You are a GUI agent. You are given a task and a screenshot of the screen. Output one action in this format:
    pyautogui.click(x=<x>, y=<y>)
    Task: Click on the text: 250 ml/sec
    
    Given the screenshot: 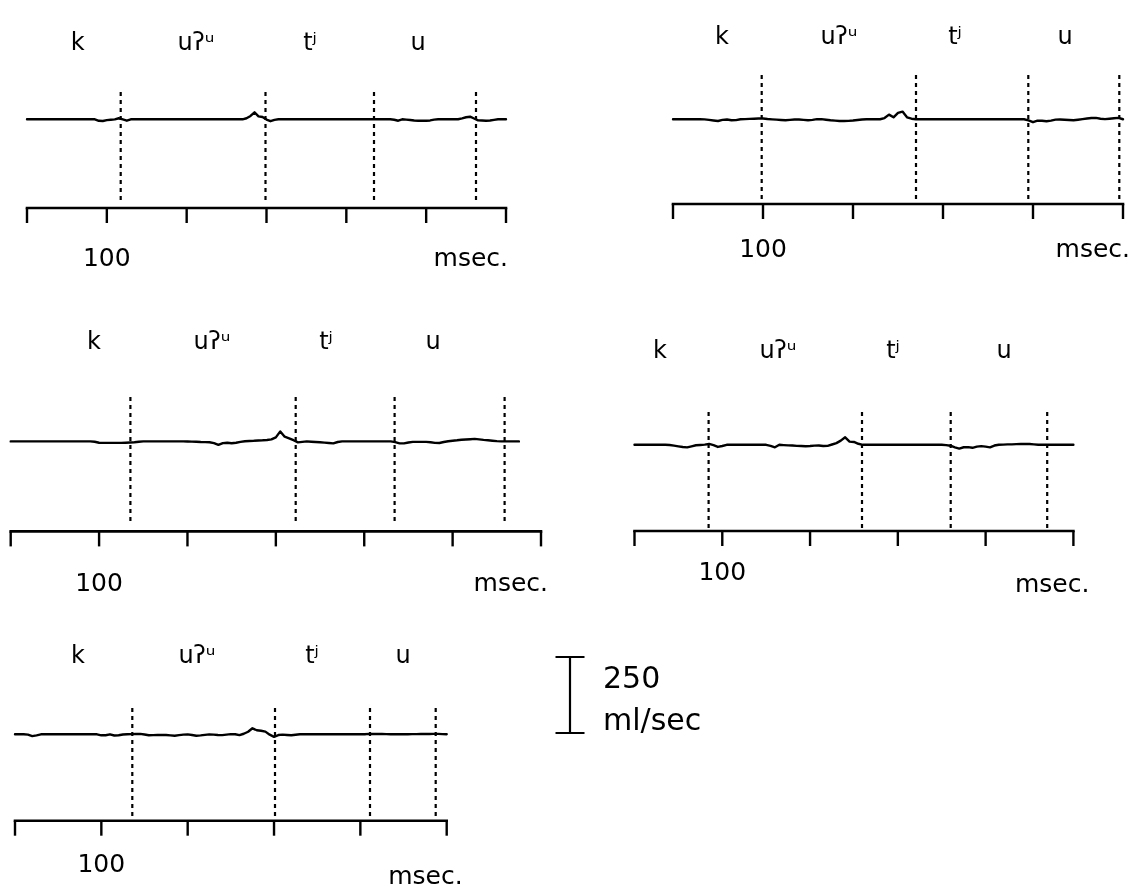 What is the action you would take?
    pyautogui.click(x=652, y=698)
    